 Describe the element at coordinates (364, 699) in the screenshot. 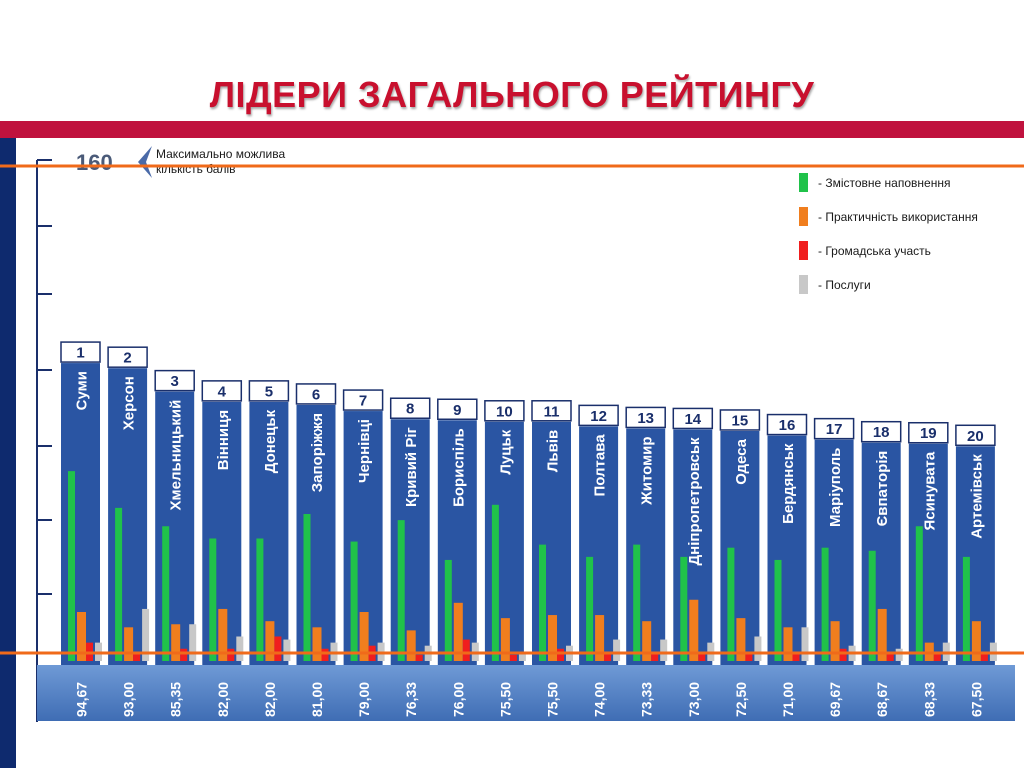

I see `score-label: 79,00` at that location.